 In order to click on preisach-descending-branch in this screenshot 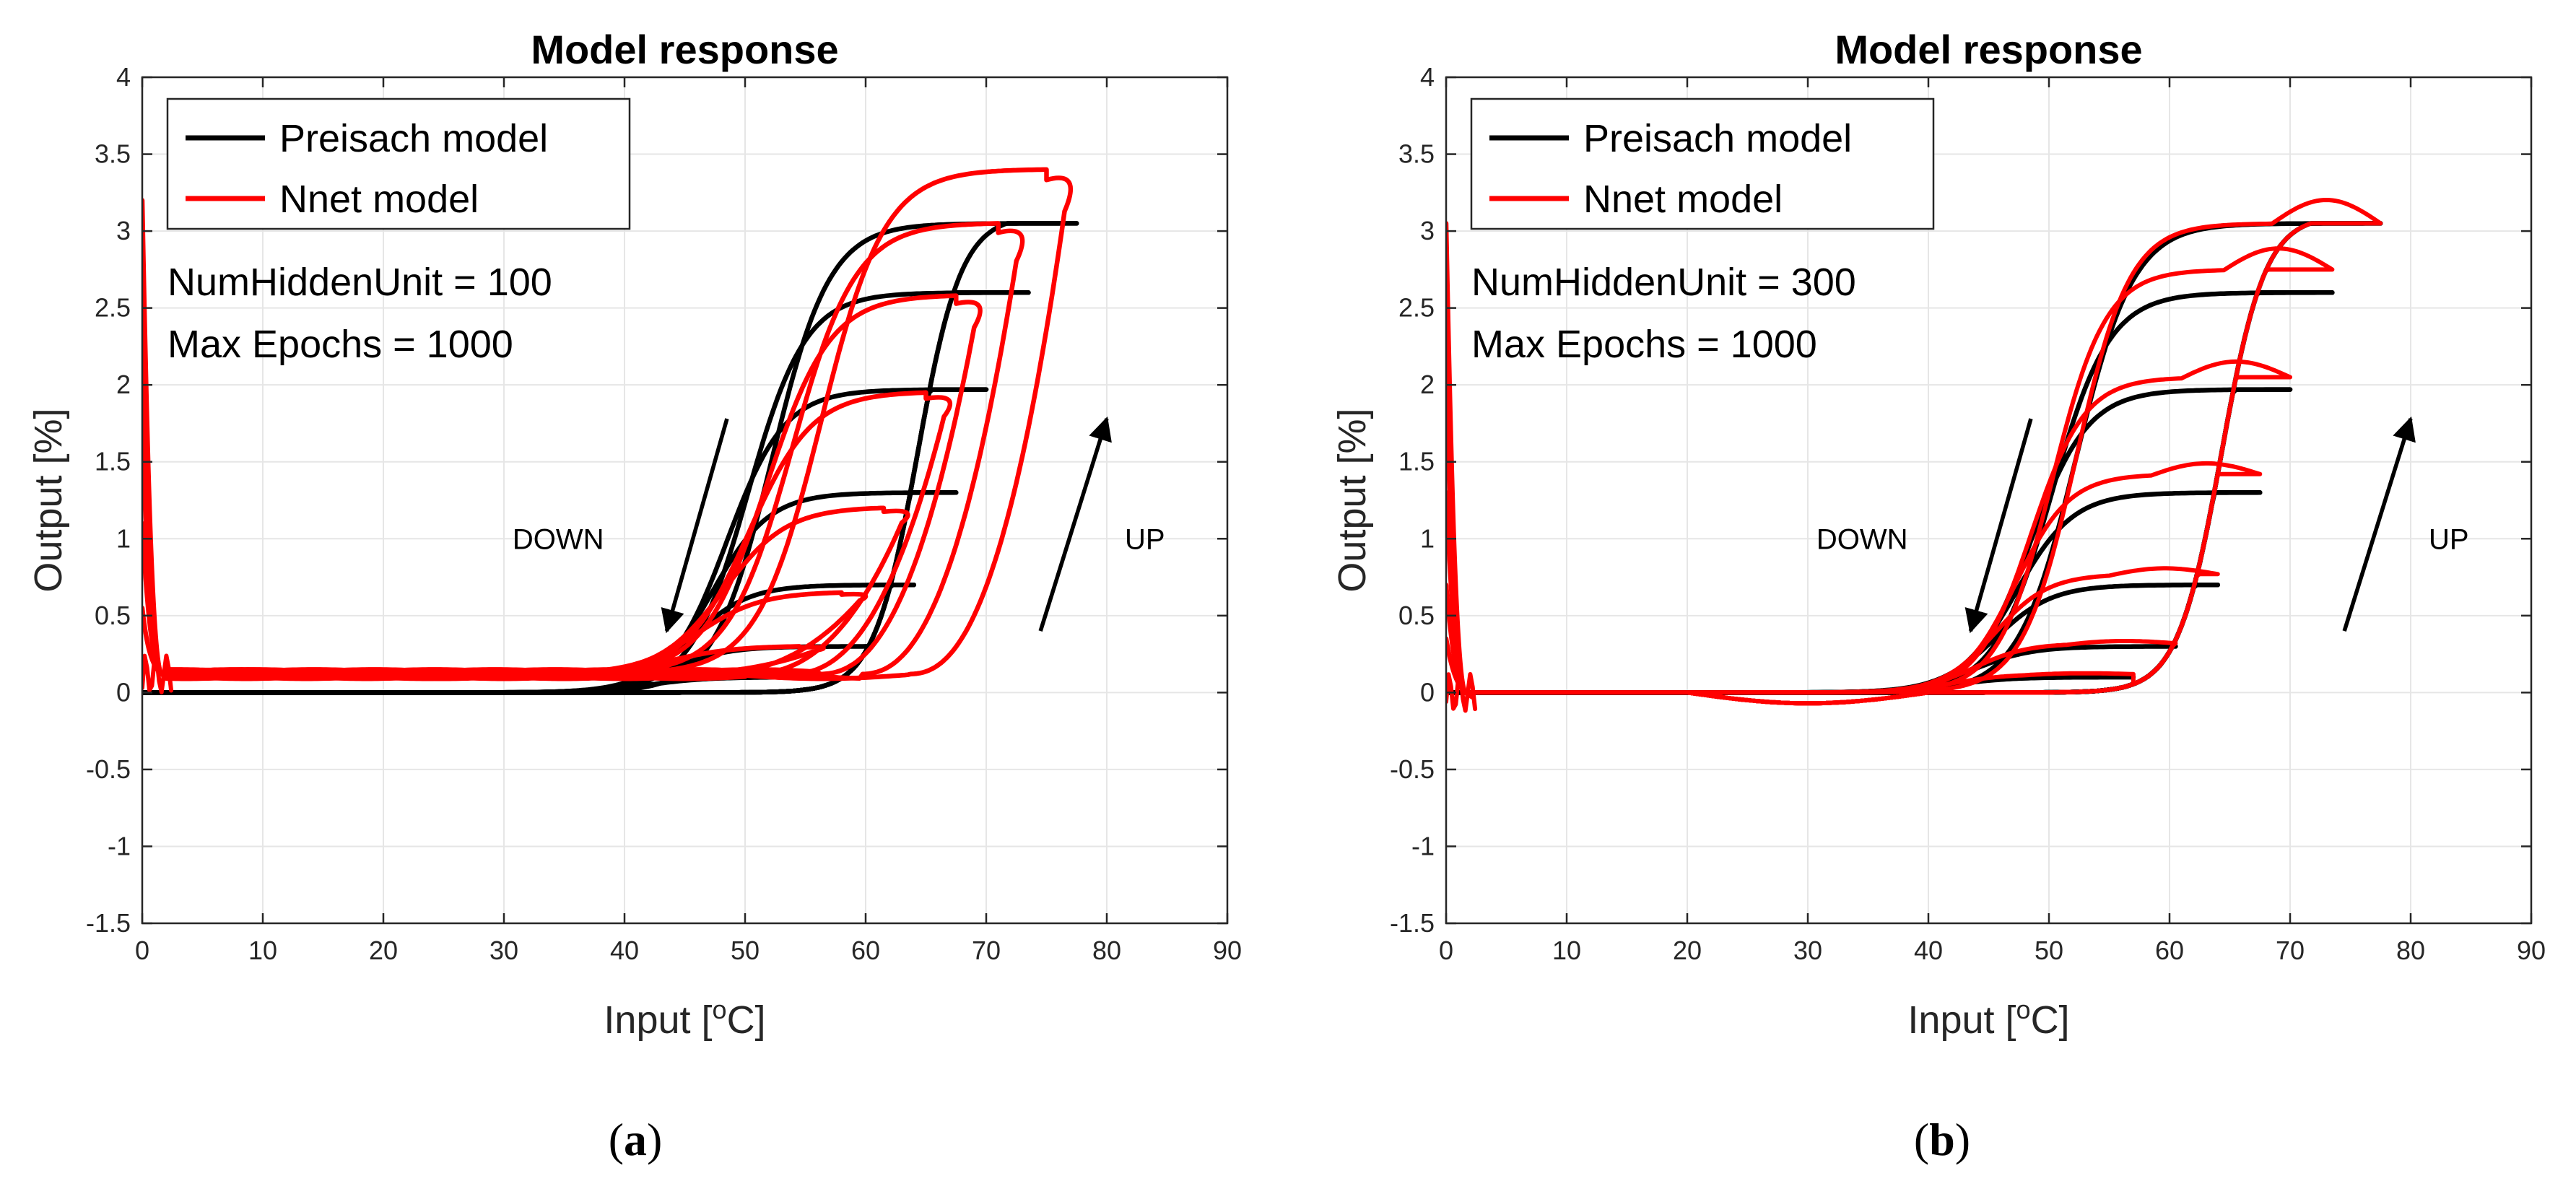, I will do `click(610, 458)`.